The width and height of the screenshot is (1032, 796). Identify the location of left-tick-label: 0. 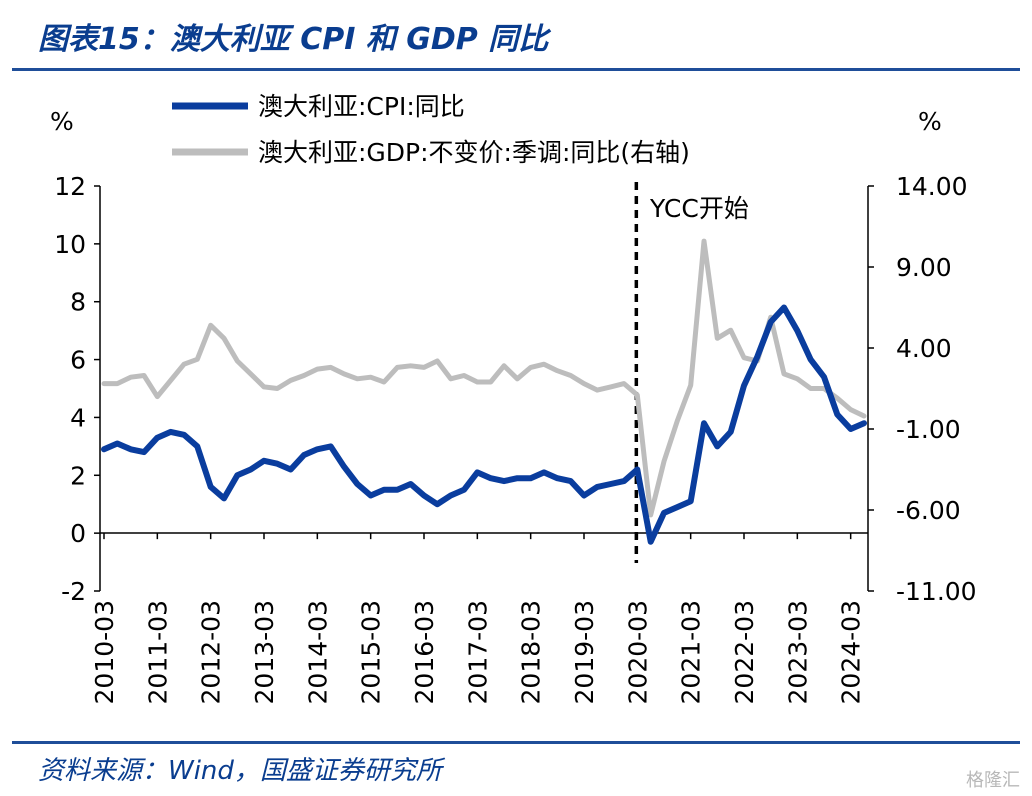
(78, 533).